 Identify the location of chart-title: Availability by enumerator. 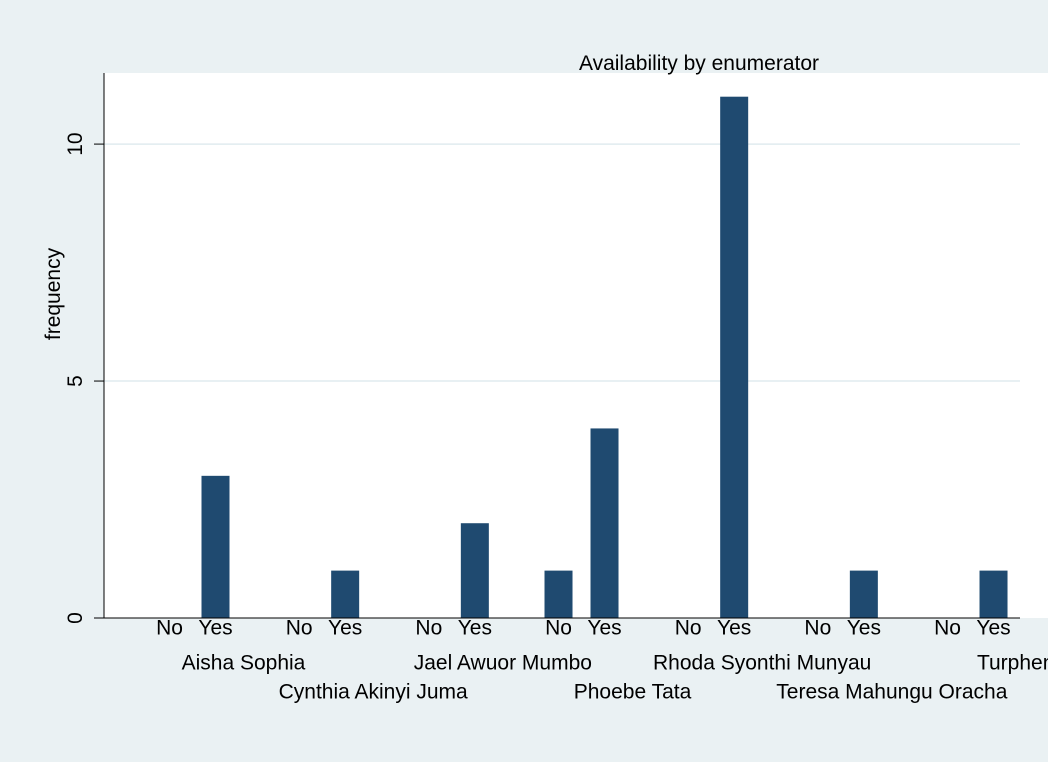
(699, 63).